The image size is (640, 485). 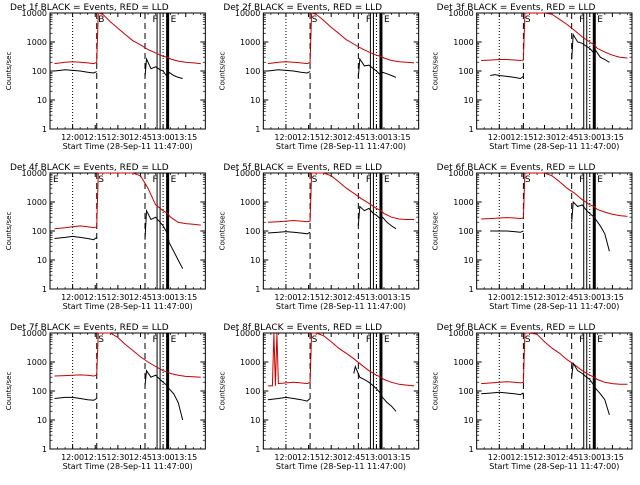 What do you see at coordinates (308, 137) in the screenshot?
I see `x-tick-label: 12:15` at bounding box center [308, 137].